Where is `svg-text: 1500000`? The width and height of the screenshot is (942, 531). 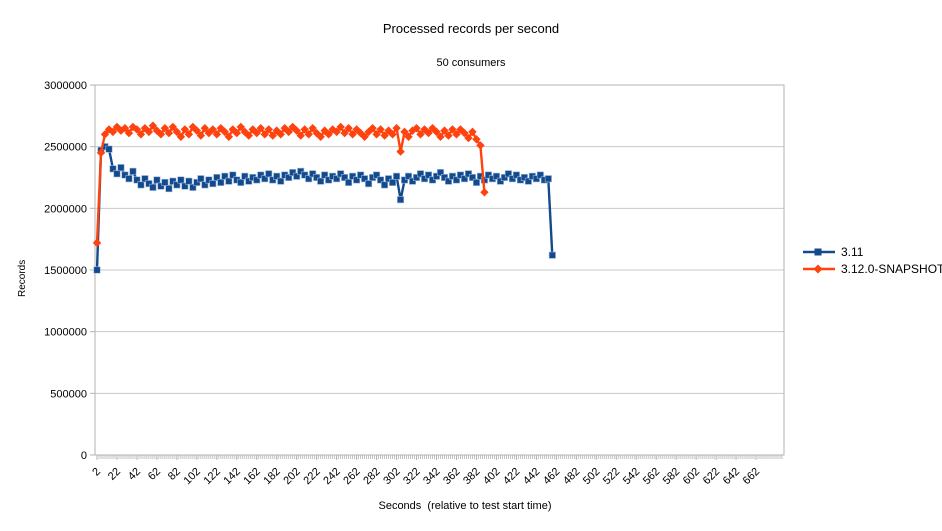
svg-text: 1500000 is located at coordinates (65, 271).